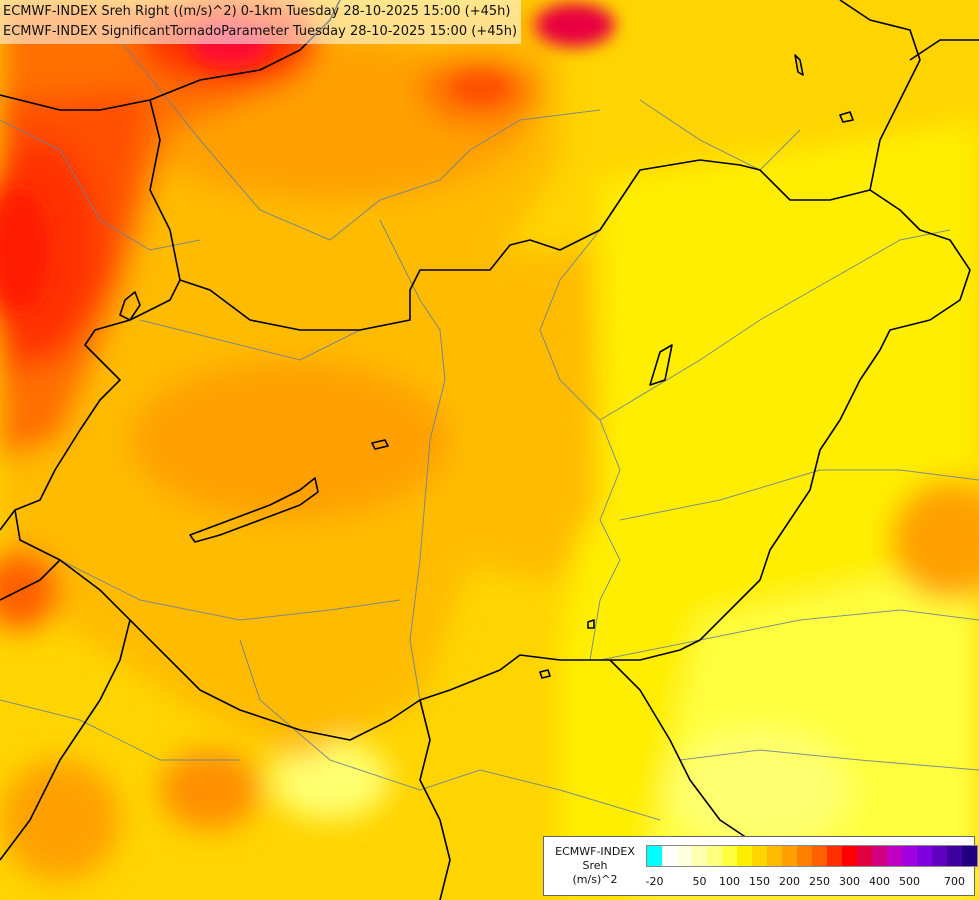 The height and width of the screenshot is (900, 979). I want to click on legend-tick-label: 100, so click(729, 881).